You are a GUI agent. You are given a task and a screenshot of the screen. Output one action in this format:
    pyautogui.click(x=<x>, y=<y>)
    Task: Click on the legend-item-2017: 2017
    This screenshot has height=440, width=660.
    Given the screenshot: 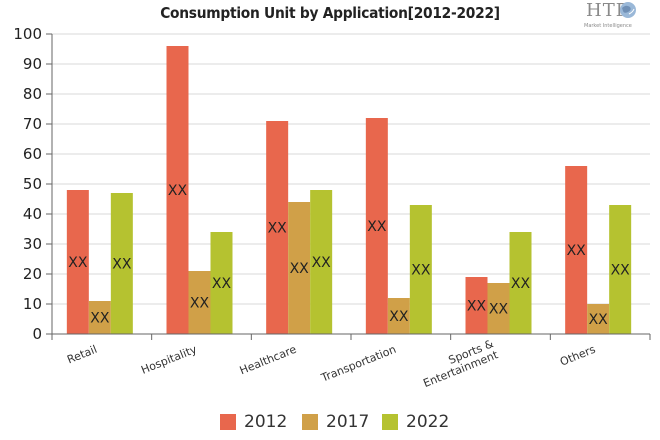 What is the action you would take?
    pyautogui.click(x=335, y=422)
    